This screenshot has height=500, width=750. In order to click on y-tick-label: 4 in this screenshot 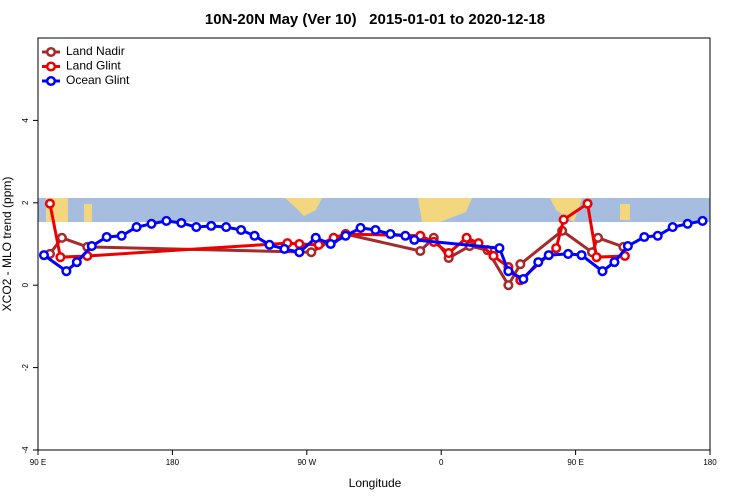, I will do `click(25, 120)`.